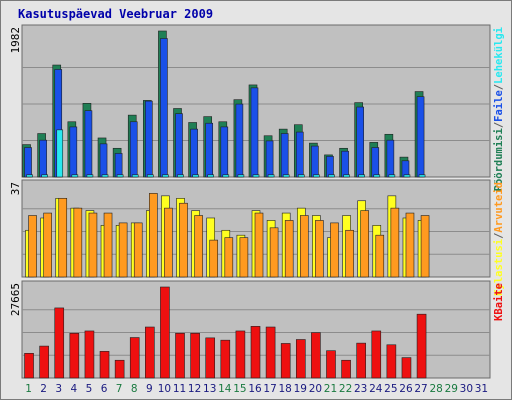 This screenshot has height=400, width=512. Describe the element at coordinates (209, 389) in the screenshot. I see `x-tick-label: 13` at that location.